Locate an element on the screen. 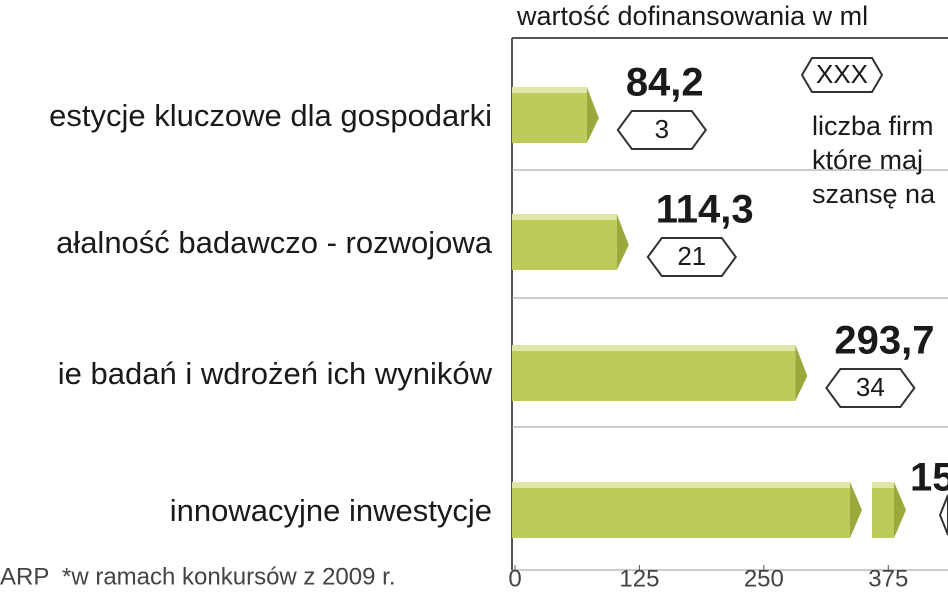  legend-text: szansę na is located at coordinates (874, 194).